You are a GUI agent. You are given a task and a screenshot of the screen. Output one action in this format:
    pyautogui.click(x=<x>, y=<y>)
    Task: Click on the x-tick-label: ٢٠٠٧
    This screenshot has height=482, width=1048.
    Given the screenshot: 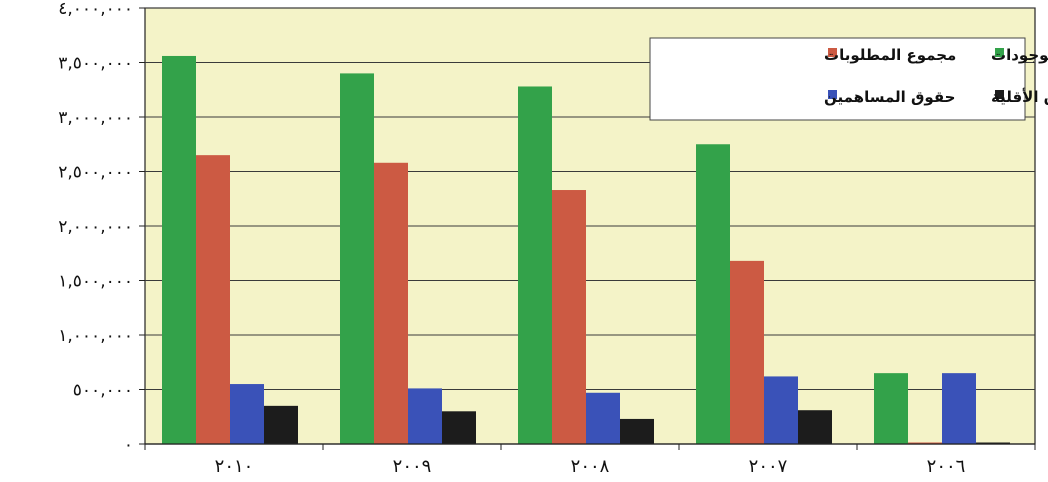 What is the action you would take?
    pyautogui.click(x=768, y=466)
    